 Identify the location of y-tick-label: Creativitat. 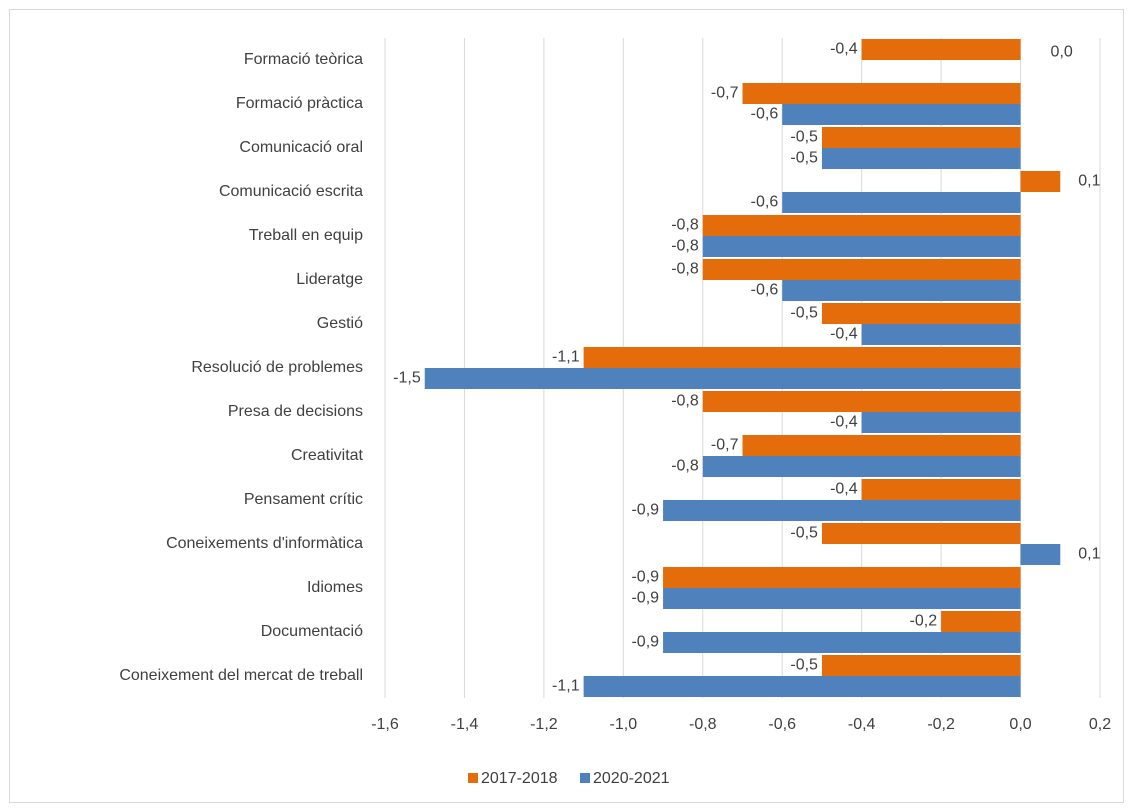
(327, 455).